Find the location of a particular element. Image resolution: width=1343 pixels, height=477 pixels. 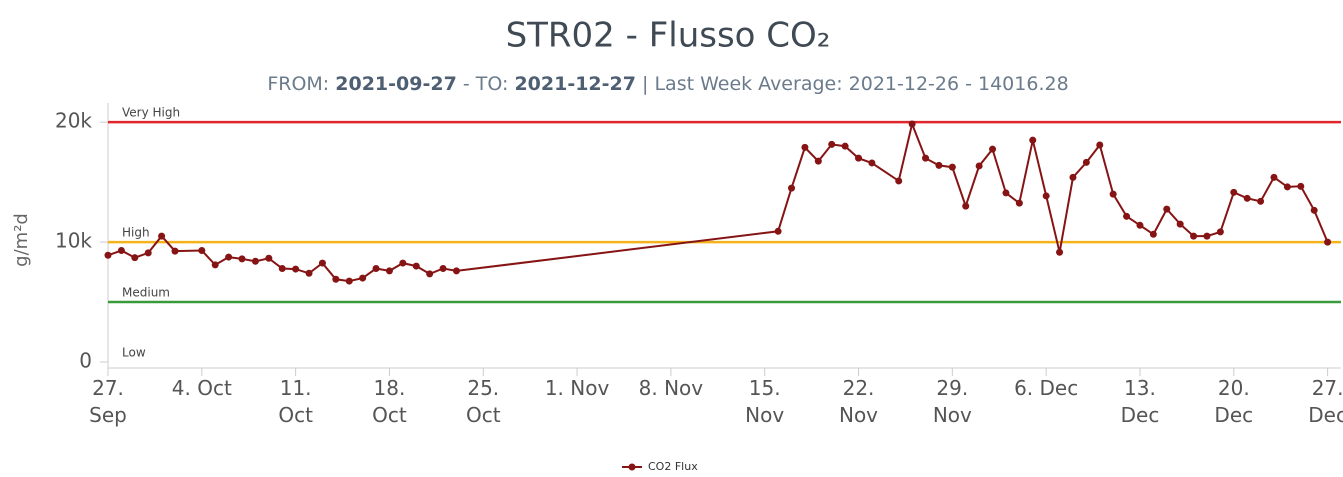

x-tick-label-line: 29. is located at coordinates (952, 388).